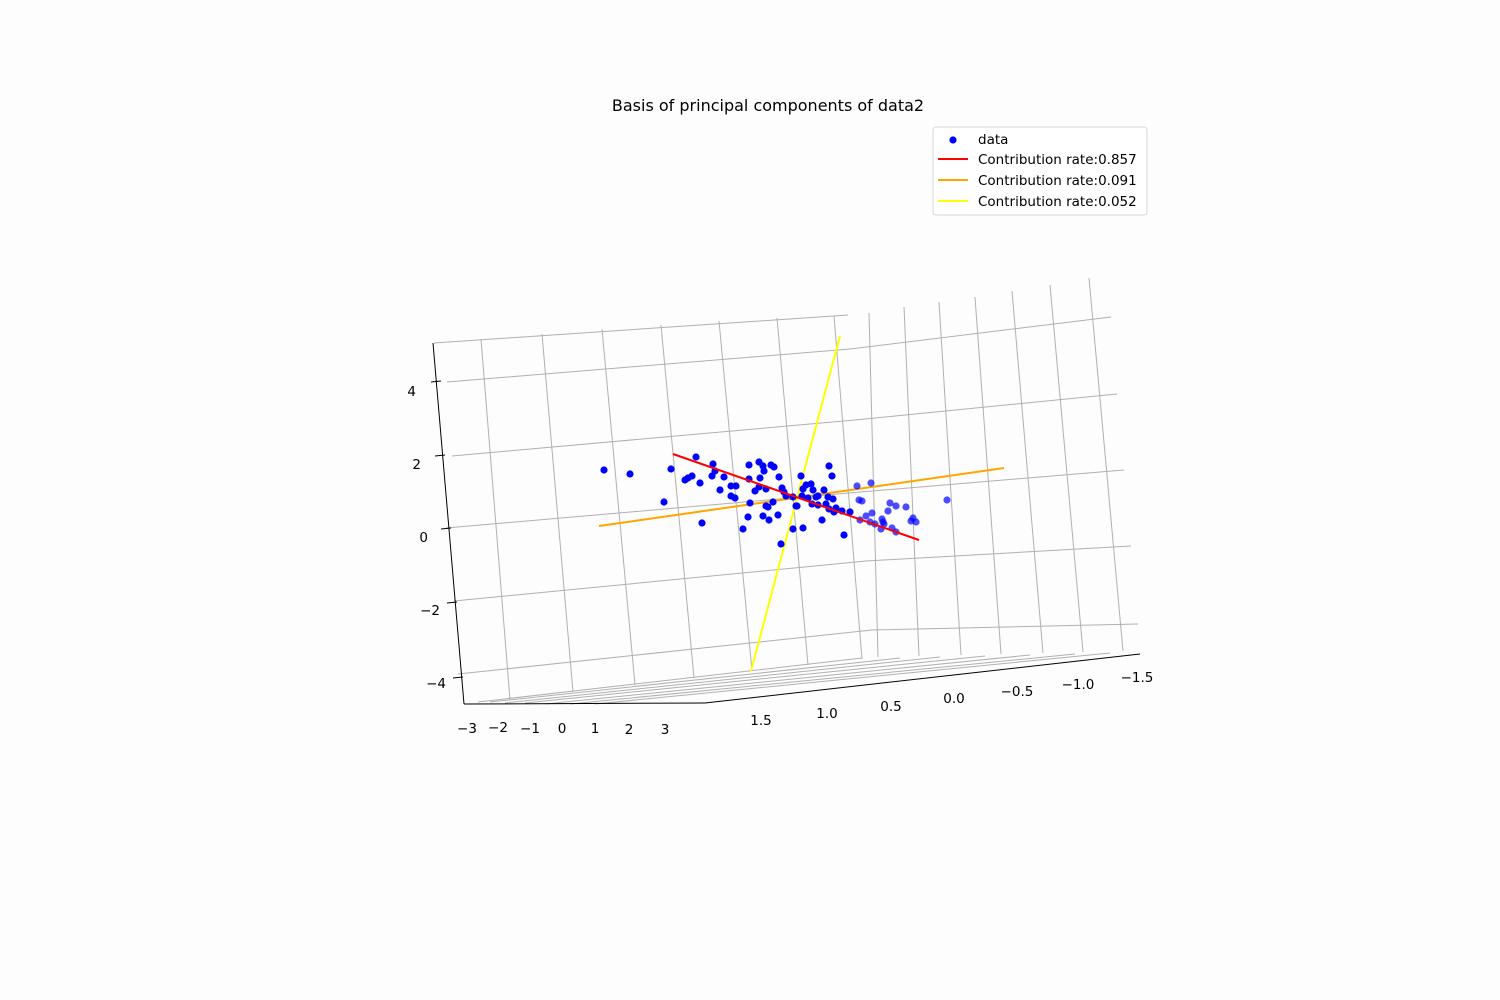 This screenshot has width=1500, height=1000. What do you see at coordinates (1057, 181) in the screenshot?
I see `legend-label-orange: Contribution rate:0.091` at bounding box center [1057, 181].